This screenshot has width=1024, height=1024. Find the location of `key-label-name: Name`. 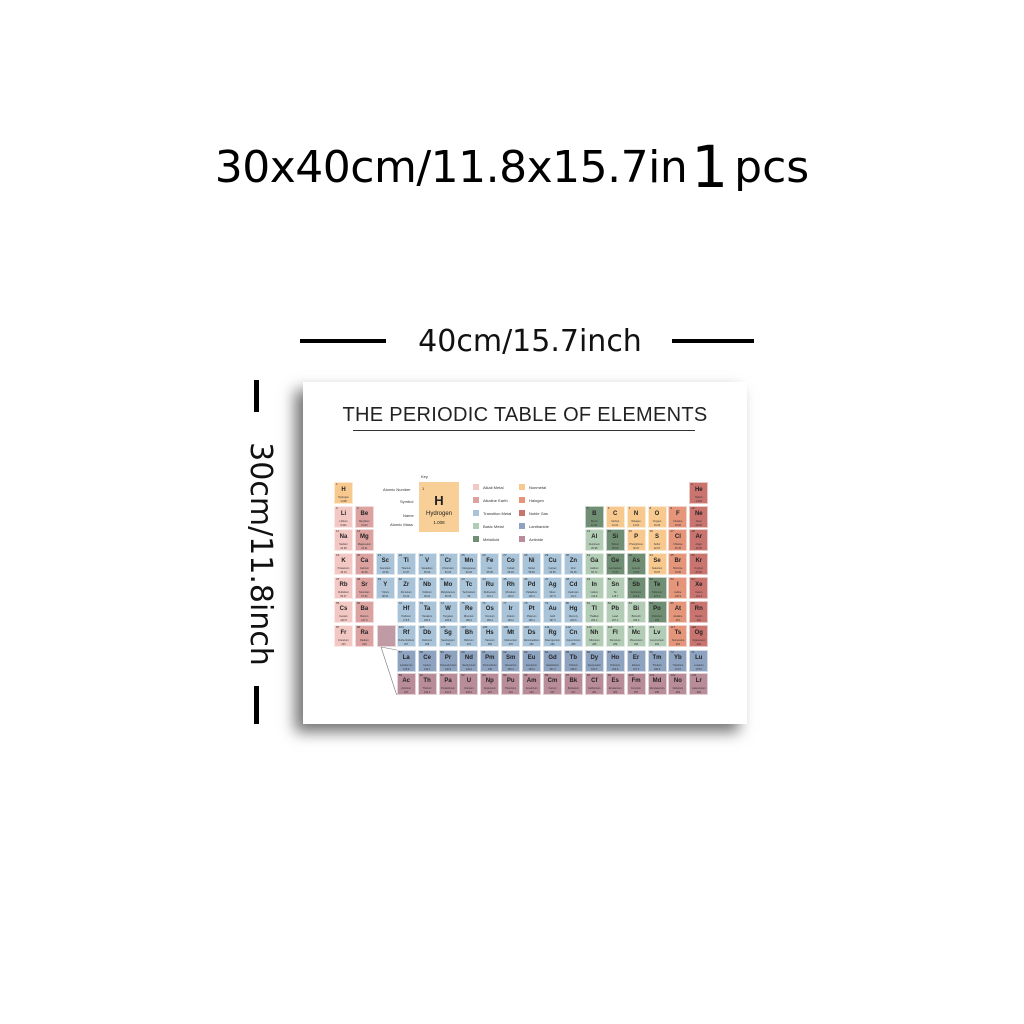

key-label-name: Name is located at coordinates (408, 515).